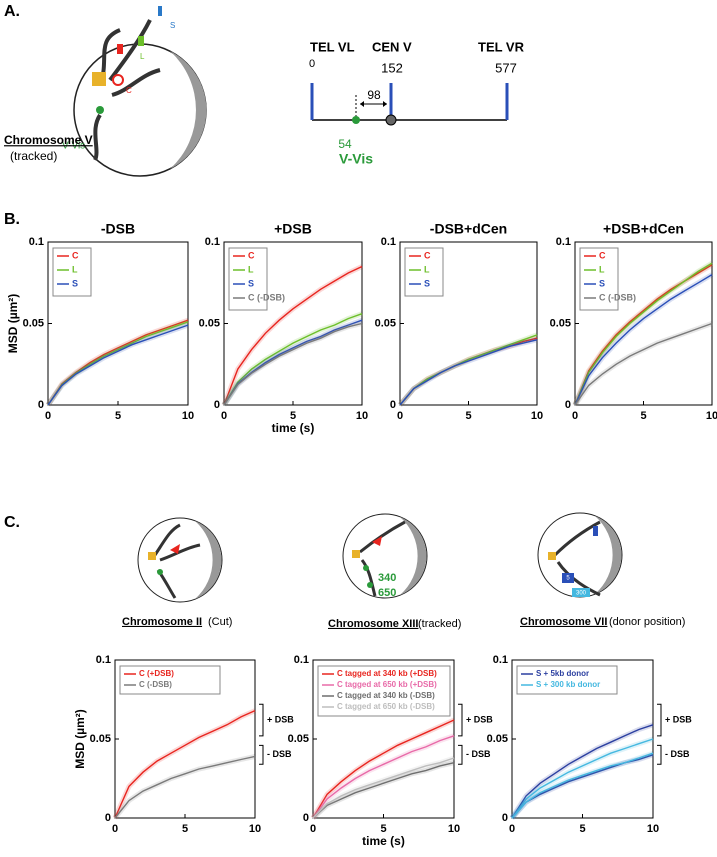 The image size is (717, 857). What do you see at coordinates (162, 622) in the screenshot?
I see `cell-title: Chromosome II` at bounding box center [162, 622].